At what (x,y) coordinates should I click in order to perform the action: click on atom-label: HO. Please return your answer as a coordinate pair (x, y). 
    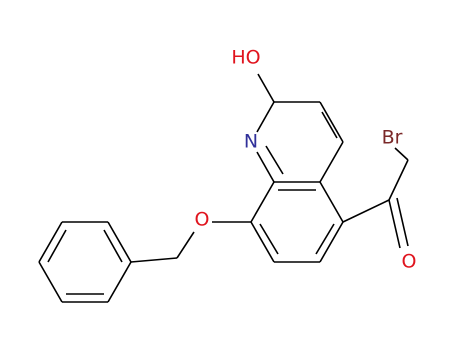
    Looking at the image, I should click on (245, 58).